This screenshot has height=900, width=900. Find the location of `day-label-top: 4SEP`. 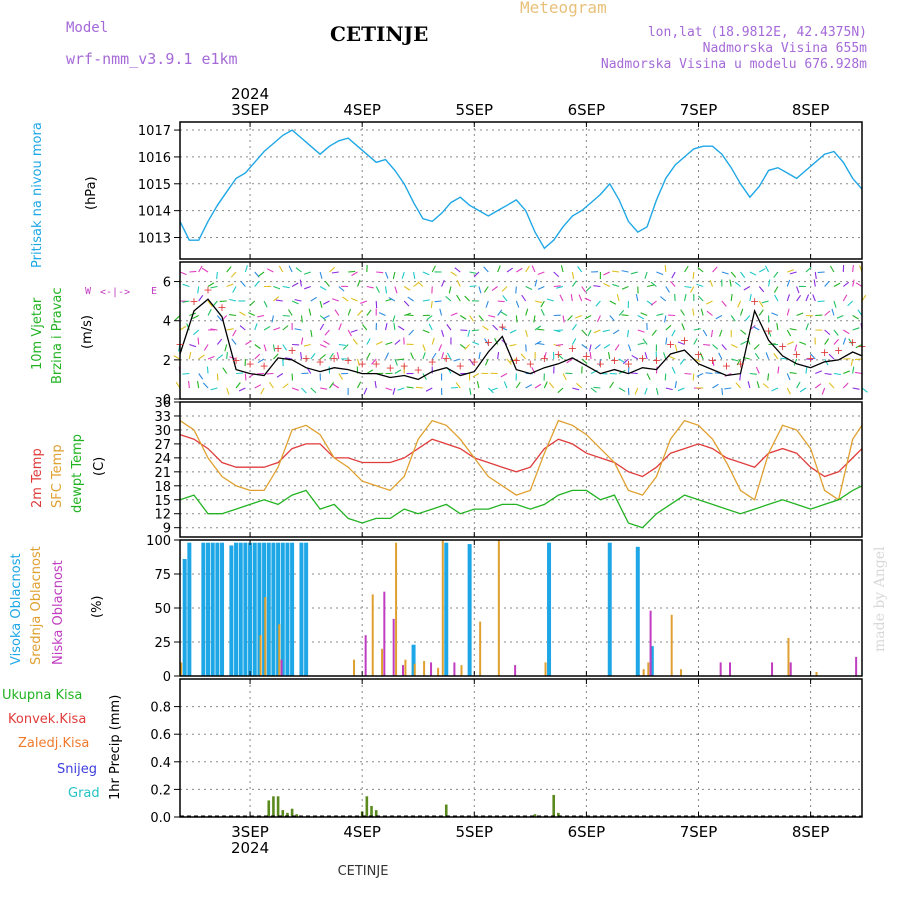

day-label-top: 4SEP is located at coordinates (362, 110).